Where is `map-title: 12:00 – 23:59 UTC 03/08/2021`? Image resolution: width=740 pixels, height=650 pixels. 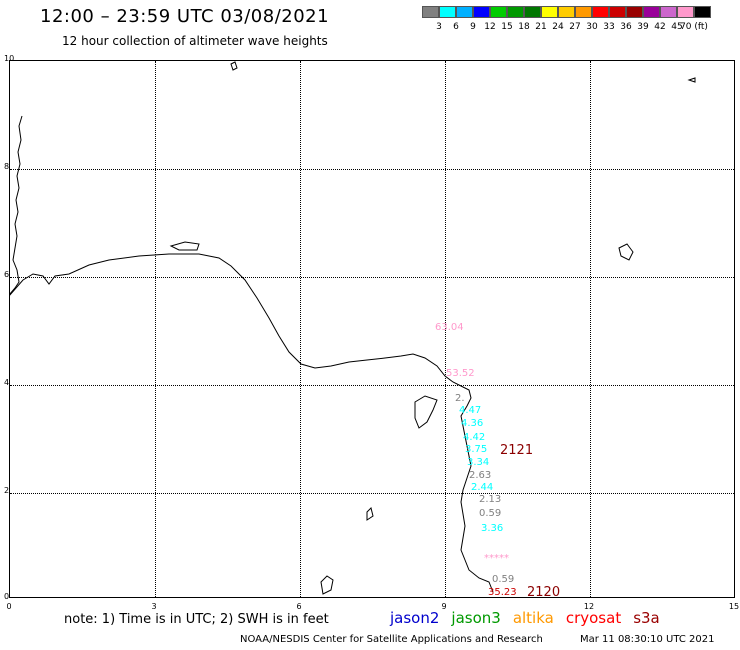
map-title: 12:00 – 23:59 UTC 03/08/2021 is located at coordinates (185, 16).